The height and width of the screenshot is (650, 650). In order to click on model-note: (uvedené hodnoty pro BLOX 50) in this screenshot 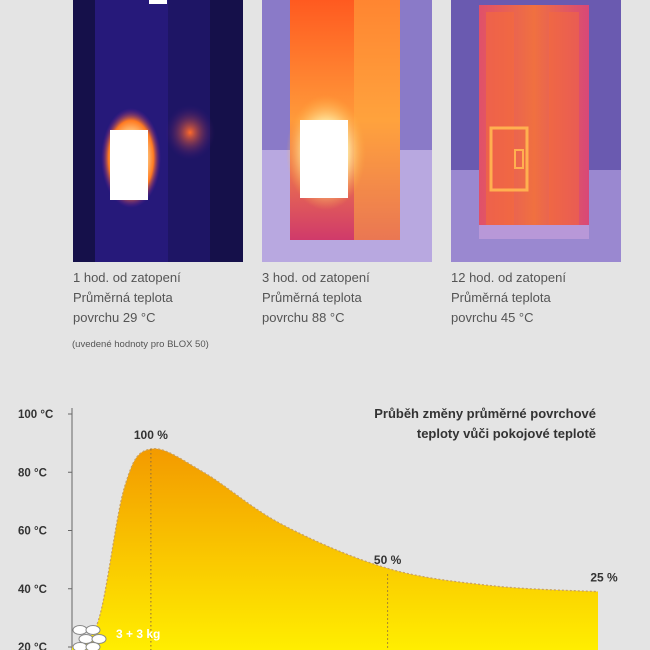, I will do `click(140, 344)`.